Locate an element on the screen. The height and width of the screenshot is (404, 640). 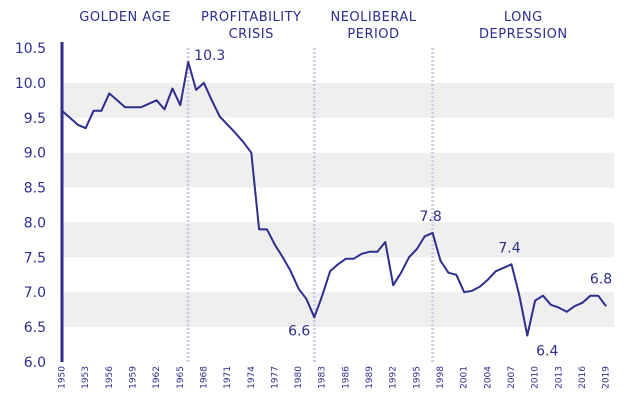
x-tick-label: 1962 is located at coordinates (157, 377).